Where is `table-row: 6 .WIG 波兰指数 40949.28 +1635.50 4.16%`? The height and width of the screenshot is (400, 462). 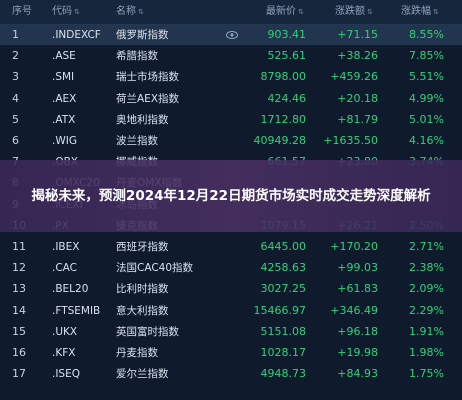
table-row: 6 .WIG 波兰指数 40949.28 +1635.50 4.16% is located at coordinates (231, 141).